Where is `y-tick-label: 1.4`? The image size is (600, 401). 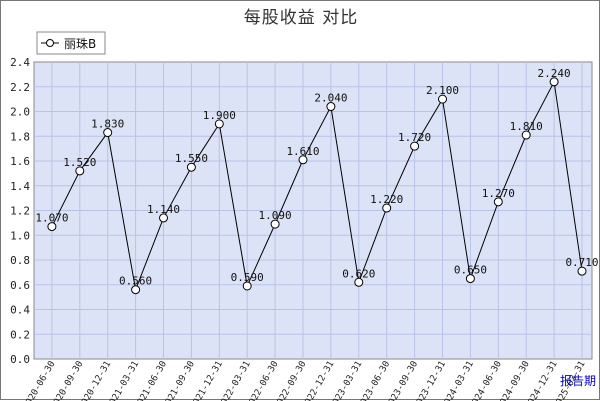
y-tick-label: 1.4 is located at coordinates (20, 186).